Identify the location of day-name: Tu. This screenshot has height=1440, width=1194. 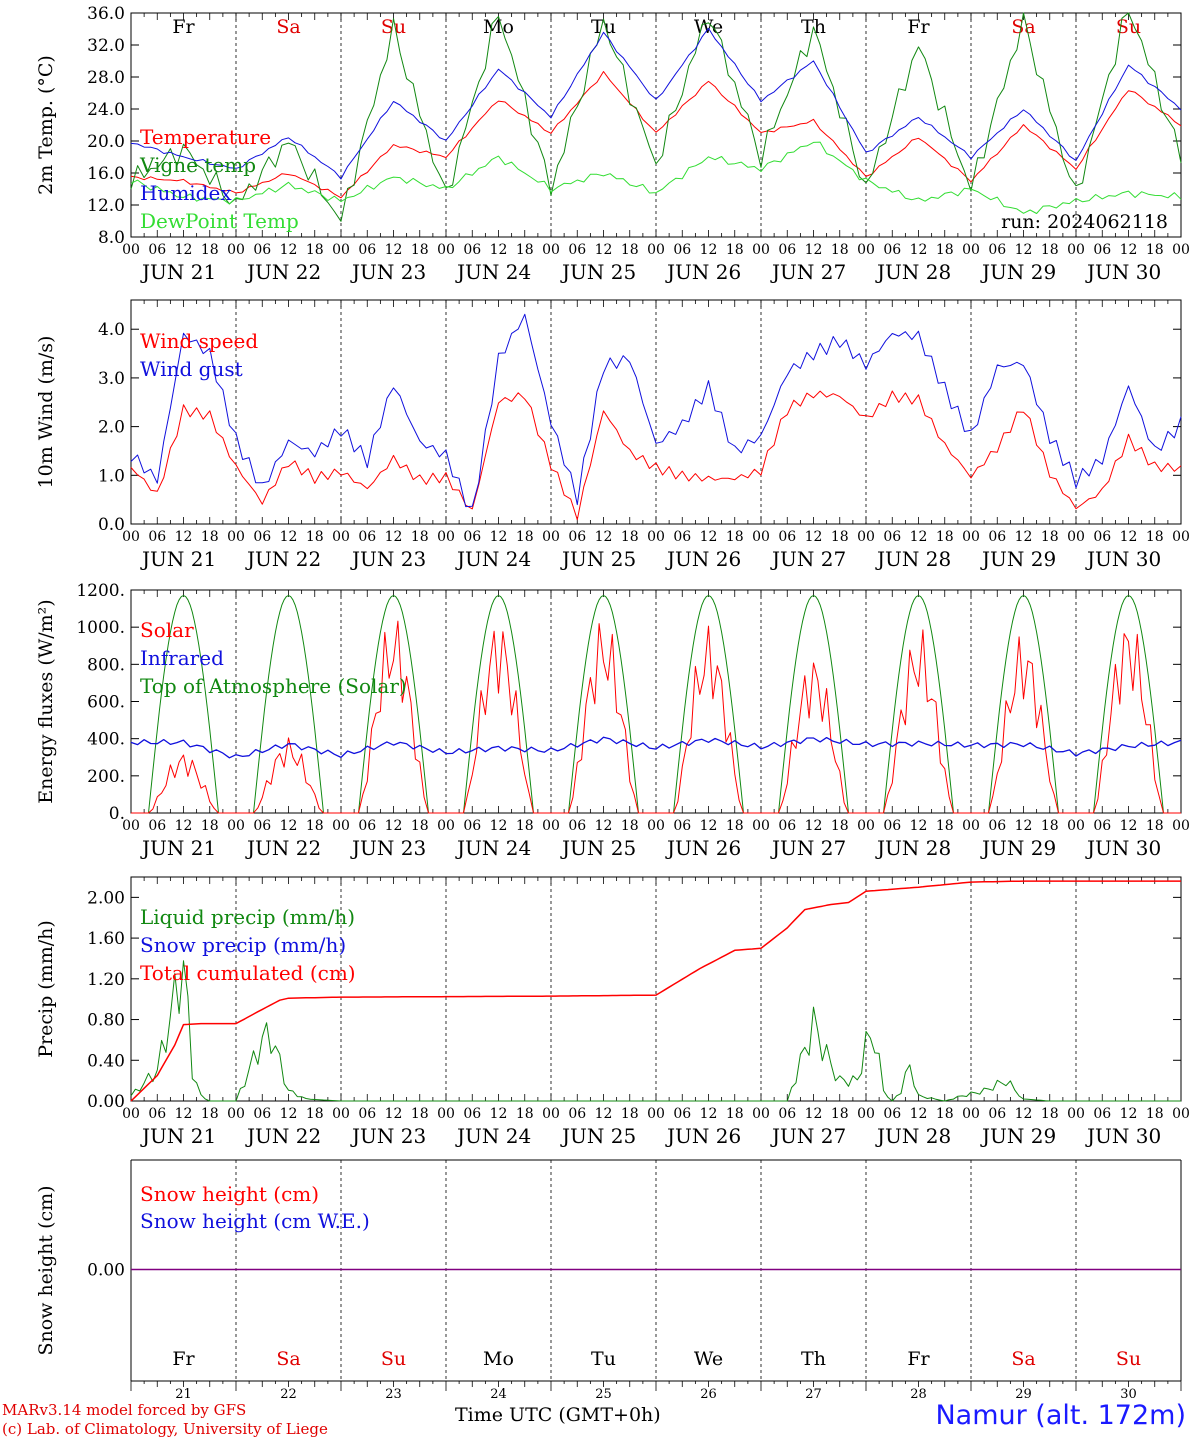
(603, 1359).